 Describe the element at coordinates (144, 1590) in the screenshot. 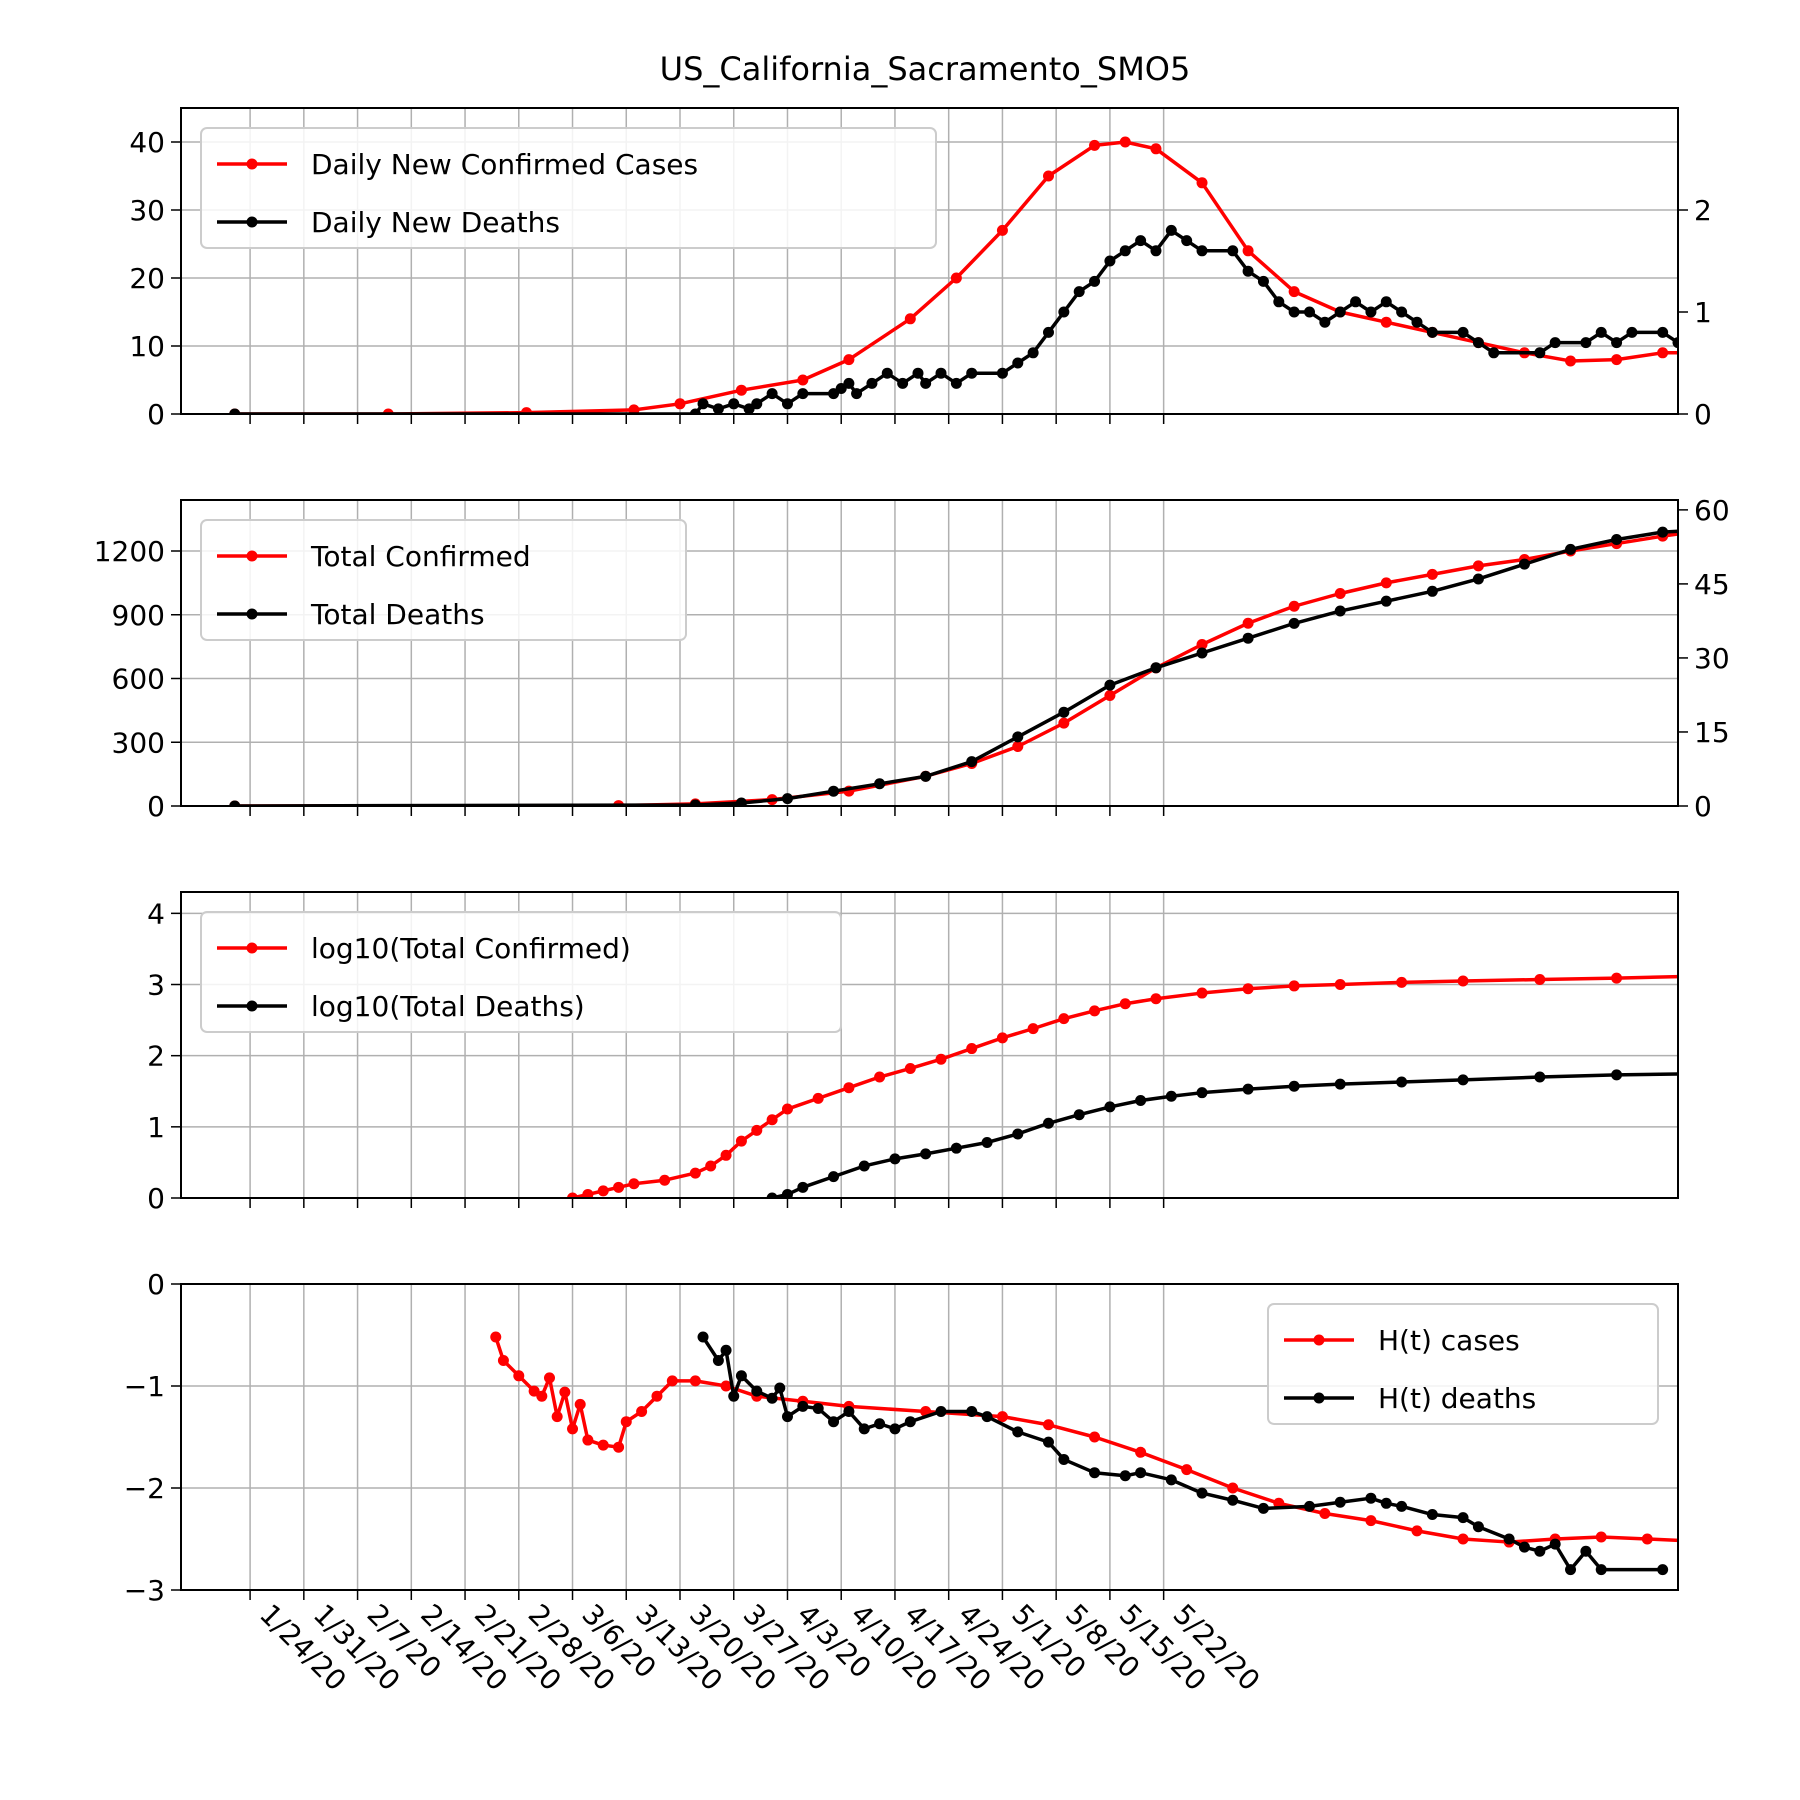

I see `y-tick-label: −3` at that location.